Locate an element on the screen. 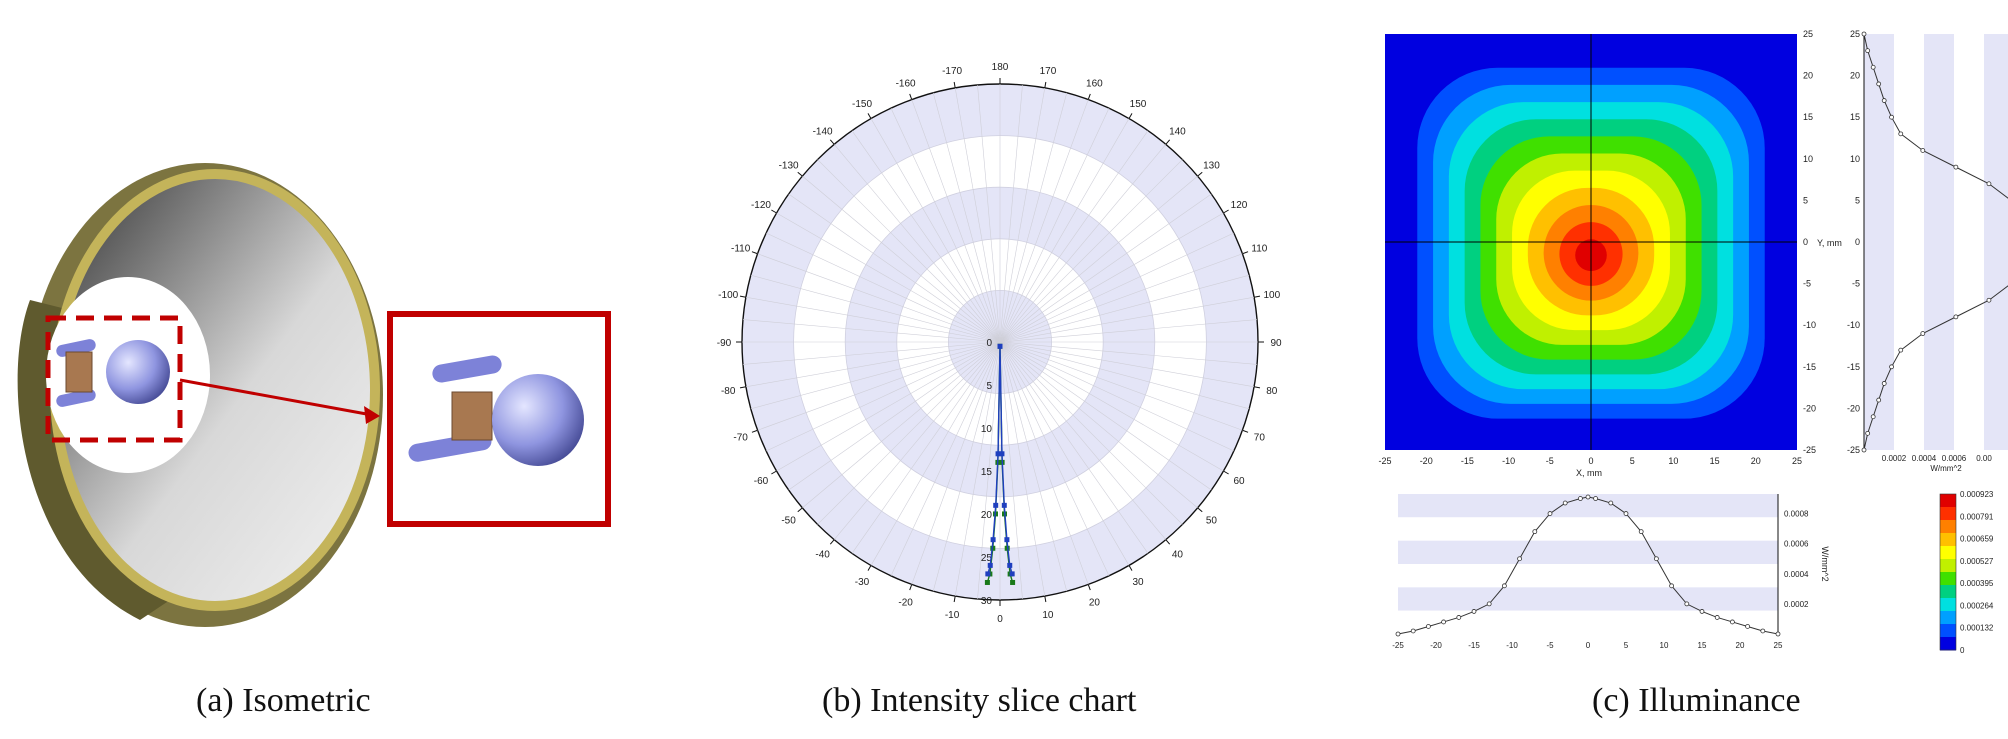 The height and width of the screenshot is (739, 2008). polar-radial-label: 5 is located at coordinates (989, 386).